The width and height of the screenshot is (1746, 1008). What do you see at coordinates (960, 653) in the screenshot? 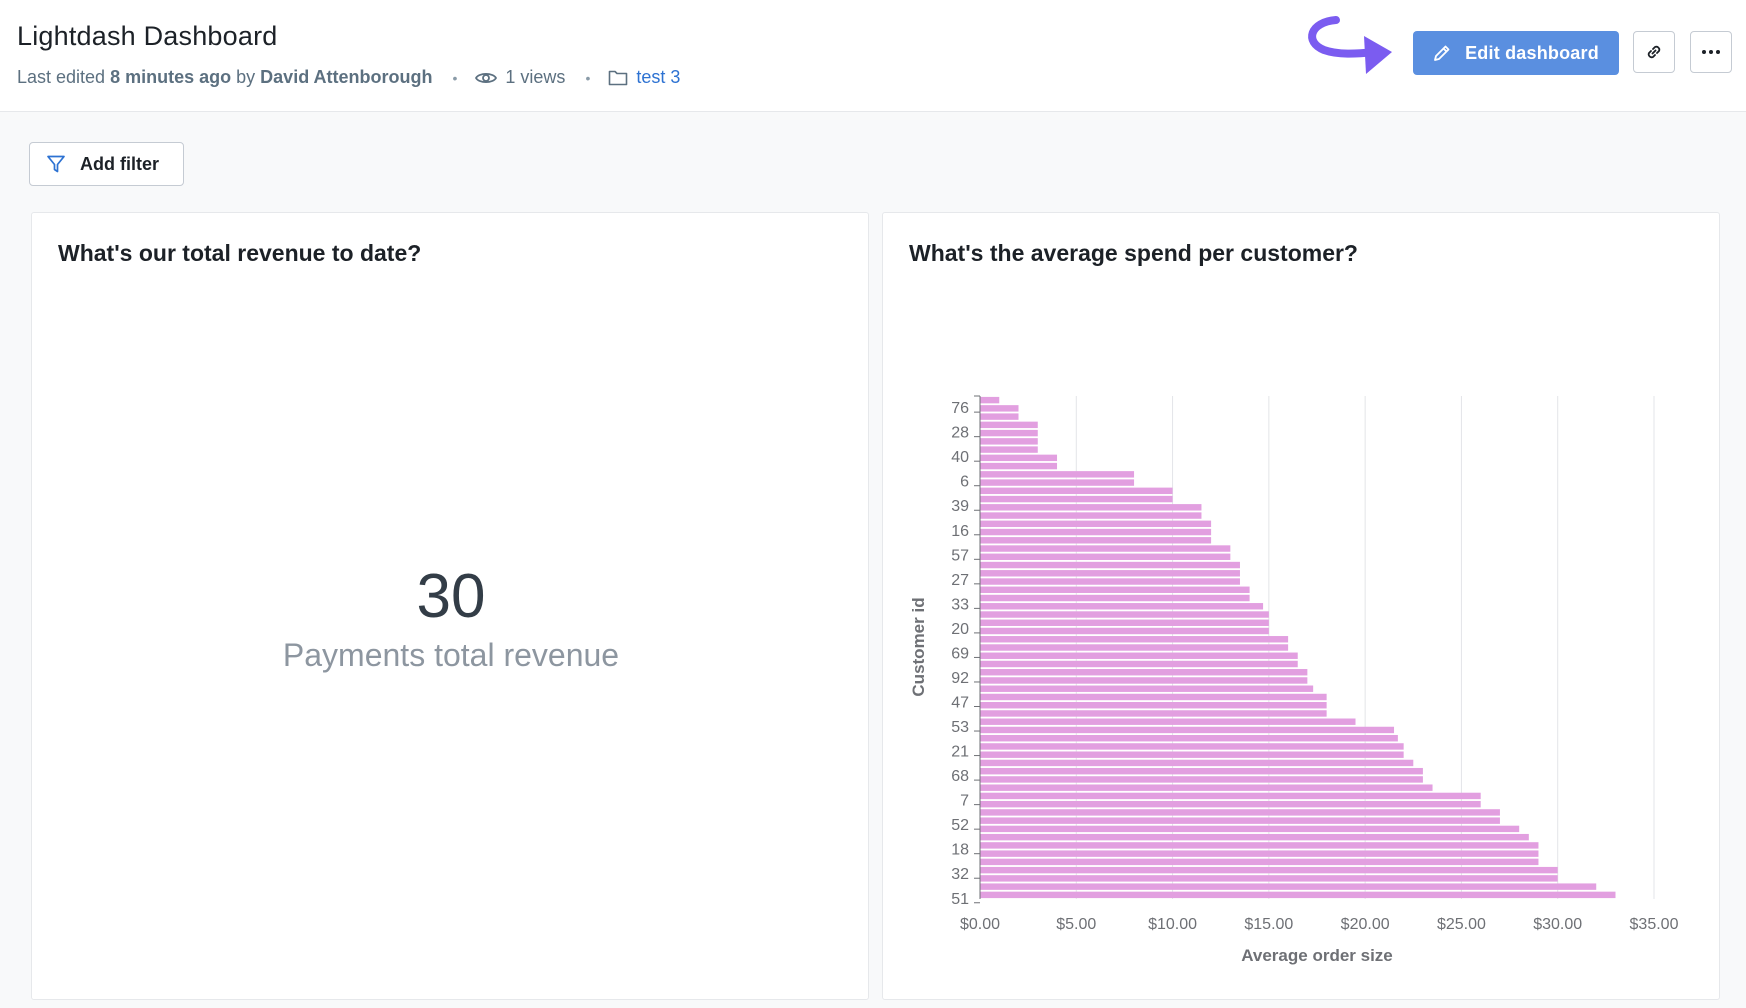
I see `y-tick-label: 69` at bounding box center [960, 653].